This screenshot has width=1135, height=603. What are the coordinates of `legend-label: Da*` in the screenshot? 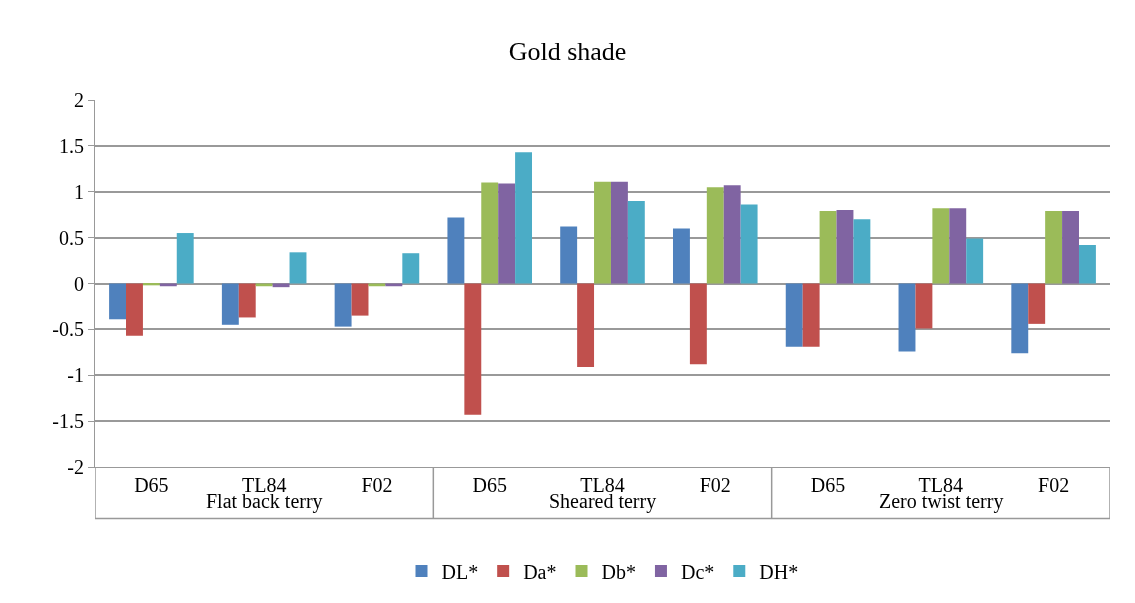 It's located at (540, 571).